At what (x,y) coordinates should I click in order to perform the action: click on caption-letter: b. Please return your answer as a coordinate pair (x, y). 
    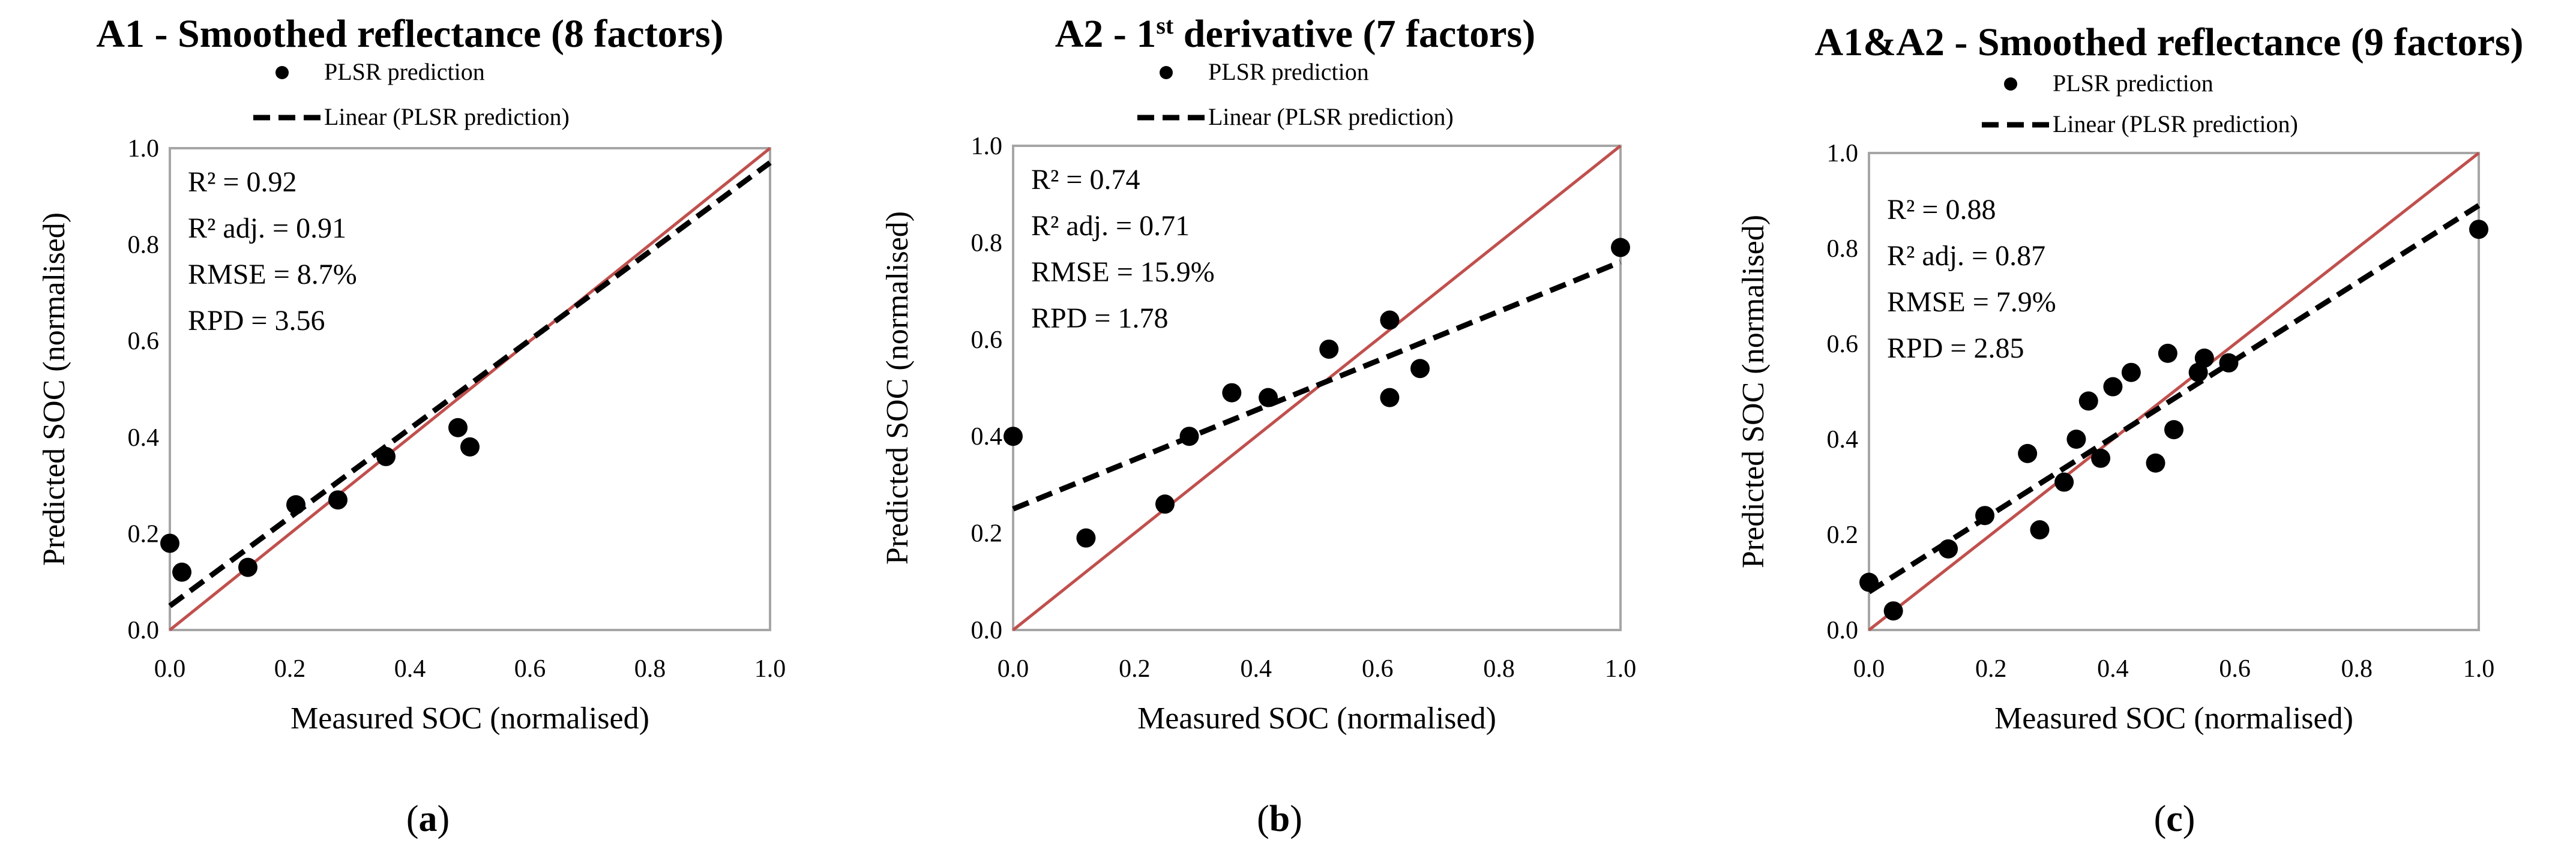
    Looking at the image, I should click on (1279, 819).